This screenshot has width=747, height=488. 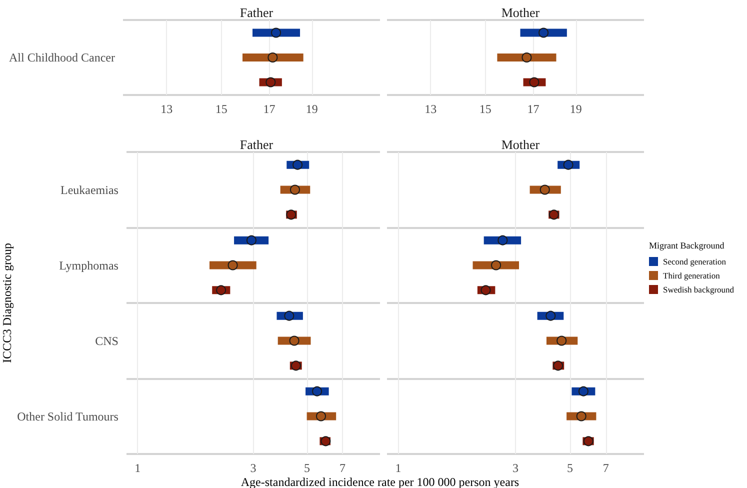 I want to click on legend-title: Migrant Background, so click(x=687, y=245).